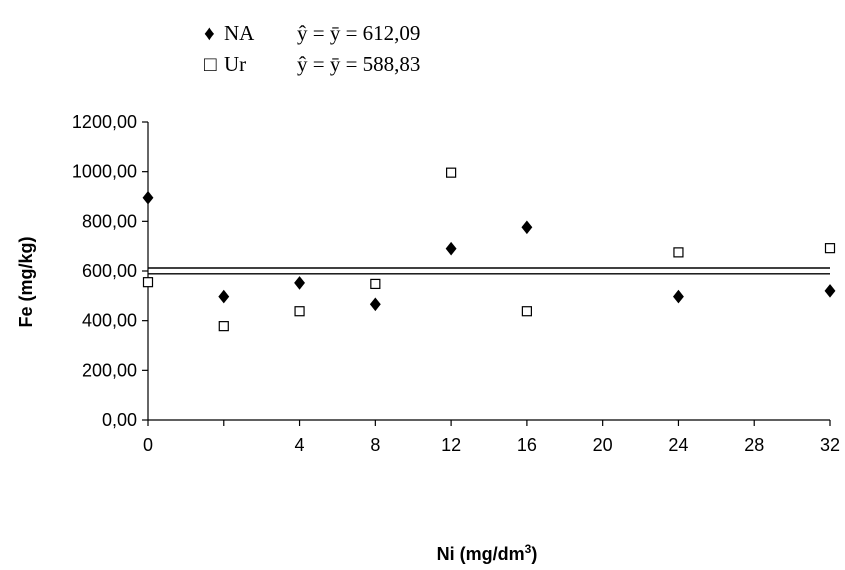 Image resolution: width=845 pixels, height=570 pixels. I want to click on x-ticks: 0 4 8 12 16 20 24 28 32, so click(491, 437).